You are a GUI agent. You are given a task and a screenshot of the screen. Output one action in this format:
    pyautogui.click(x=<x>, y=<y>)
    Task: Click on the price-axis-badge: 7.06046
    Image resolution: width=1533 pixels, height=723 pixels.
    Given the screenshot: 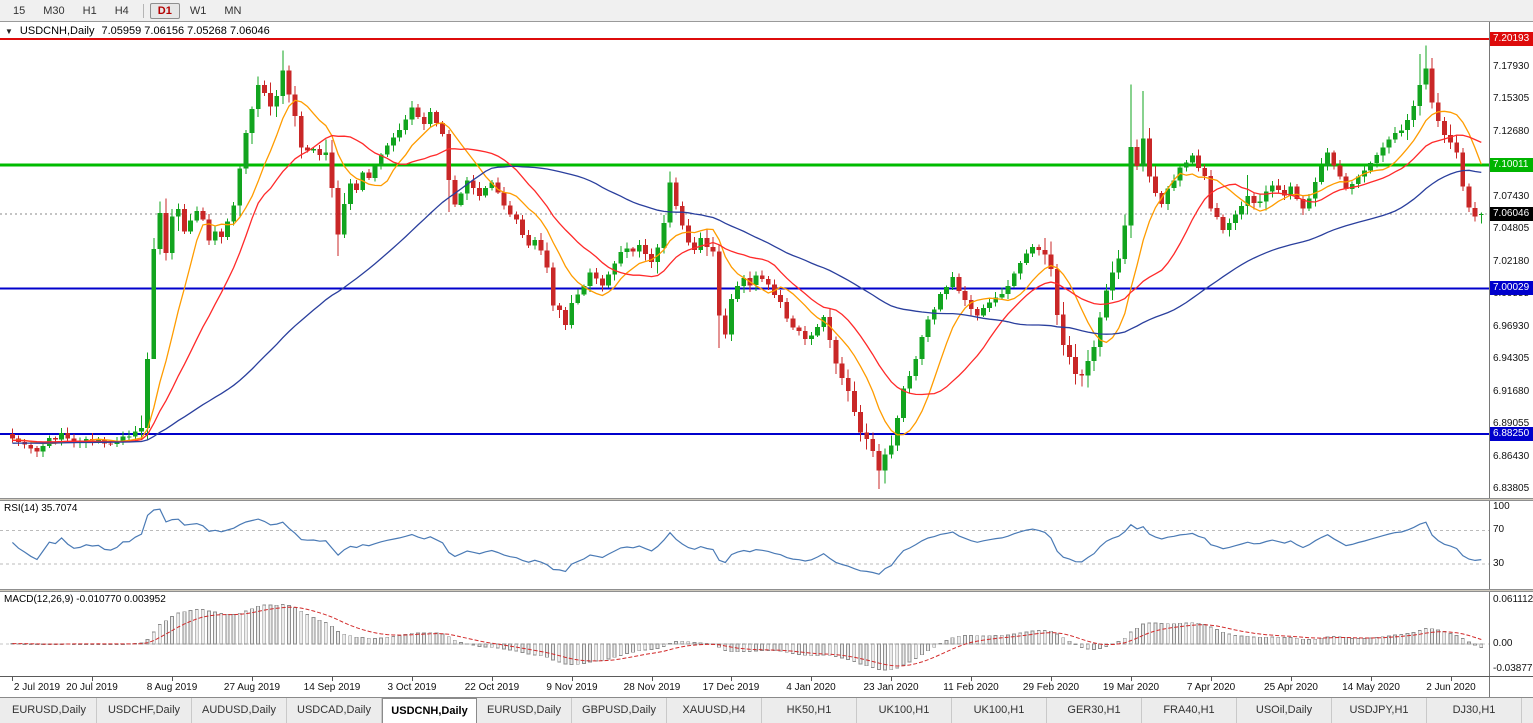 What is the action you would take?
    pyautogui.click(x=1511, y=214)
    